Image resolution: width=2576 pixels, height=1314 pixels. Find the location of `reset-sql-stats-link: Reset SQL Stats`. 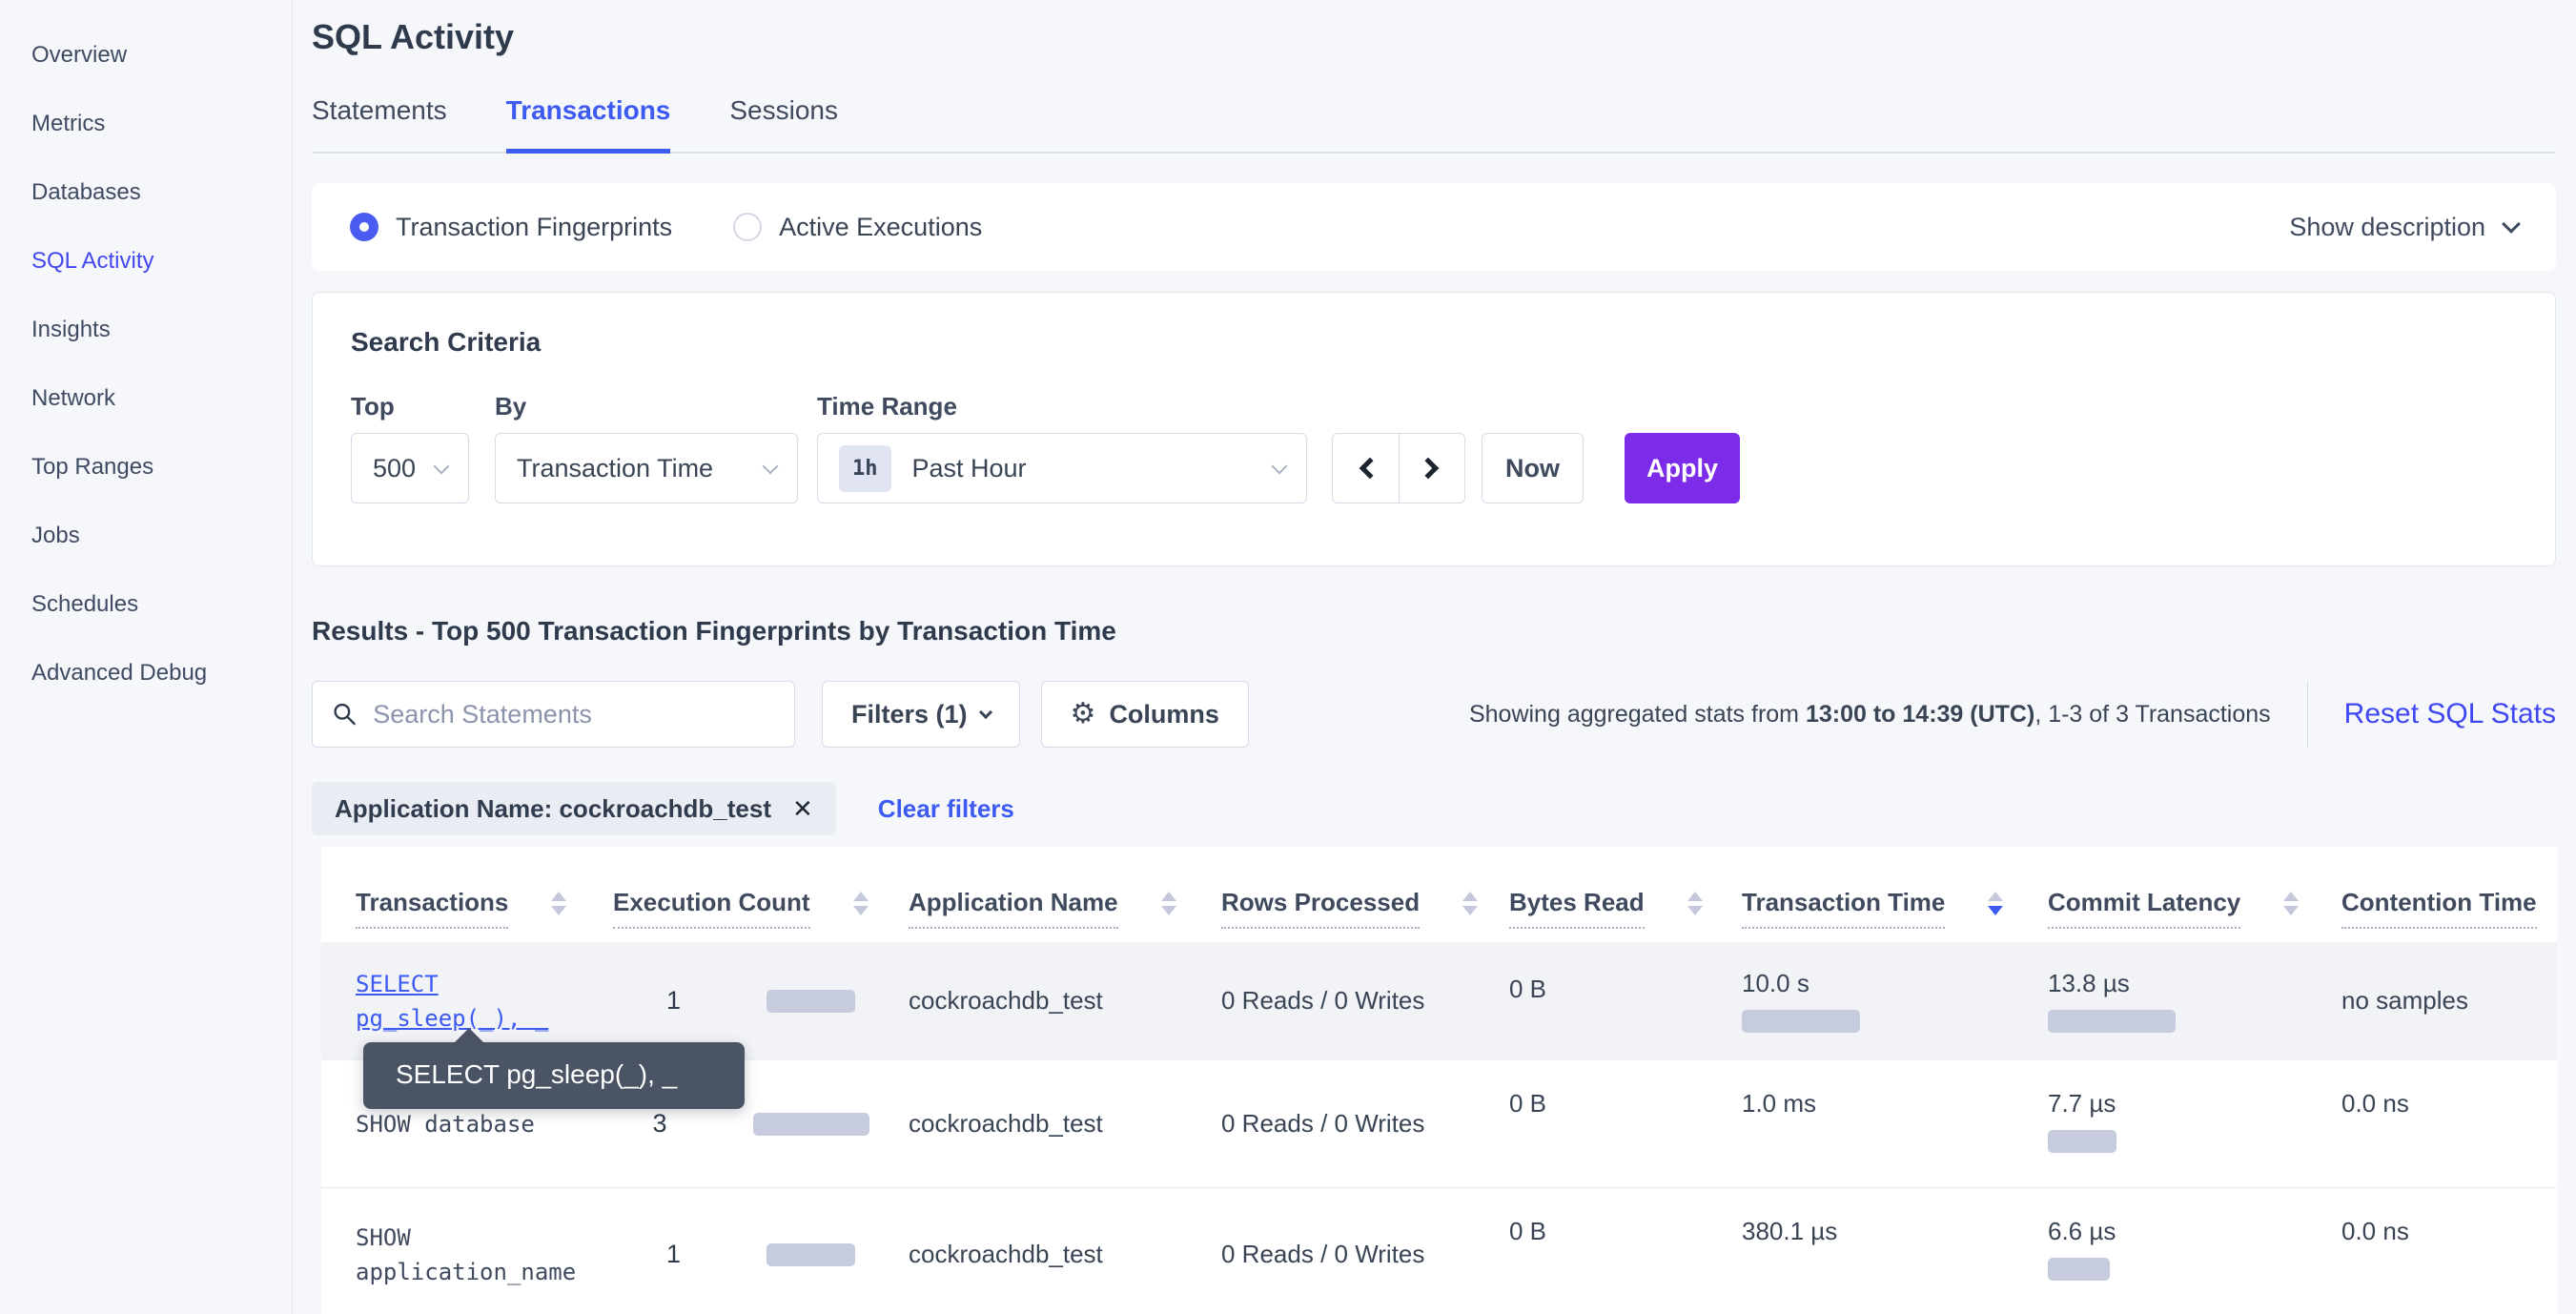

reset-sql-stats-link: Reset SQL Stats is located at coordinates (2450, 713).